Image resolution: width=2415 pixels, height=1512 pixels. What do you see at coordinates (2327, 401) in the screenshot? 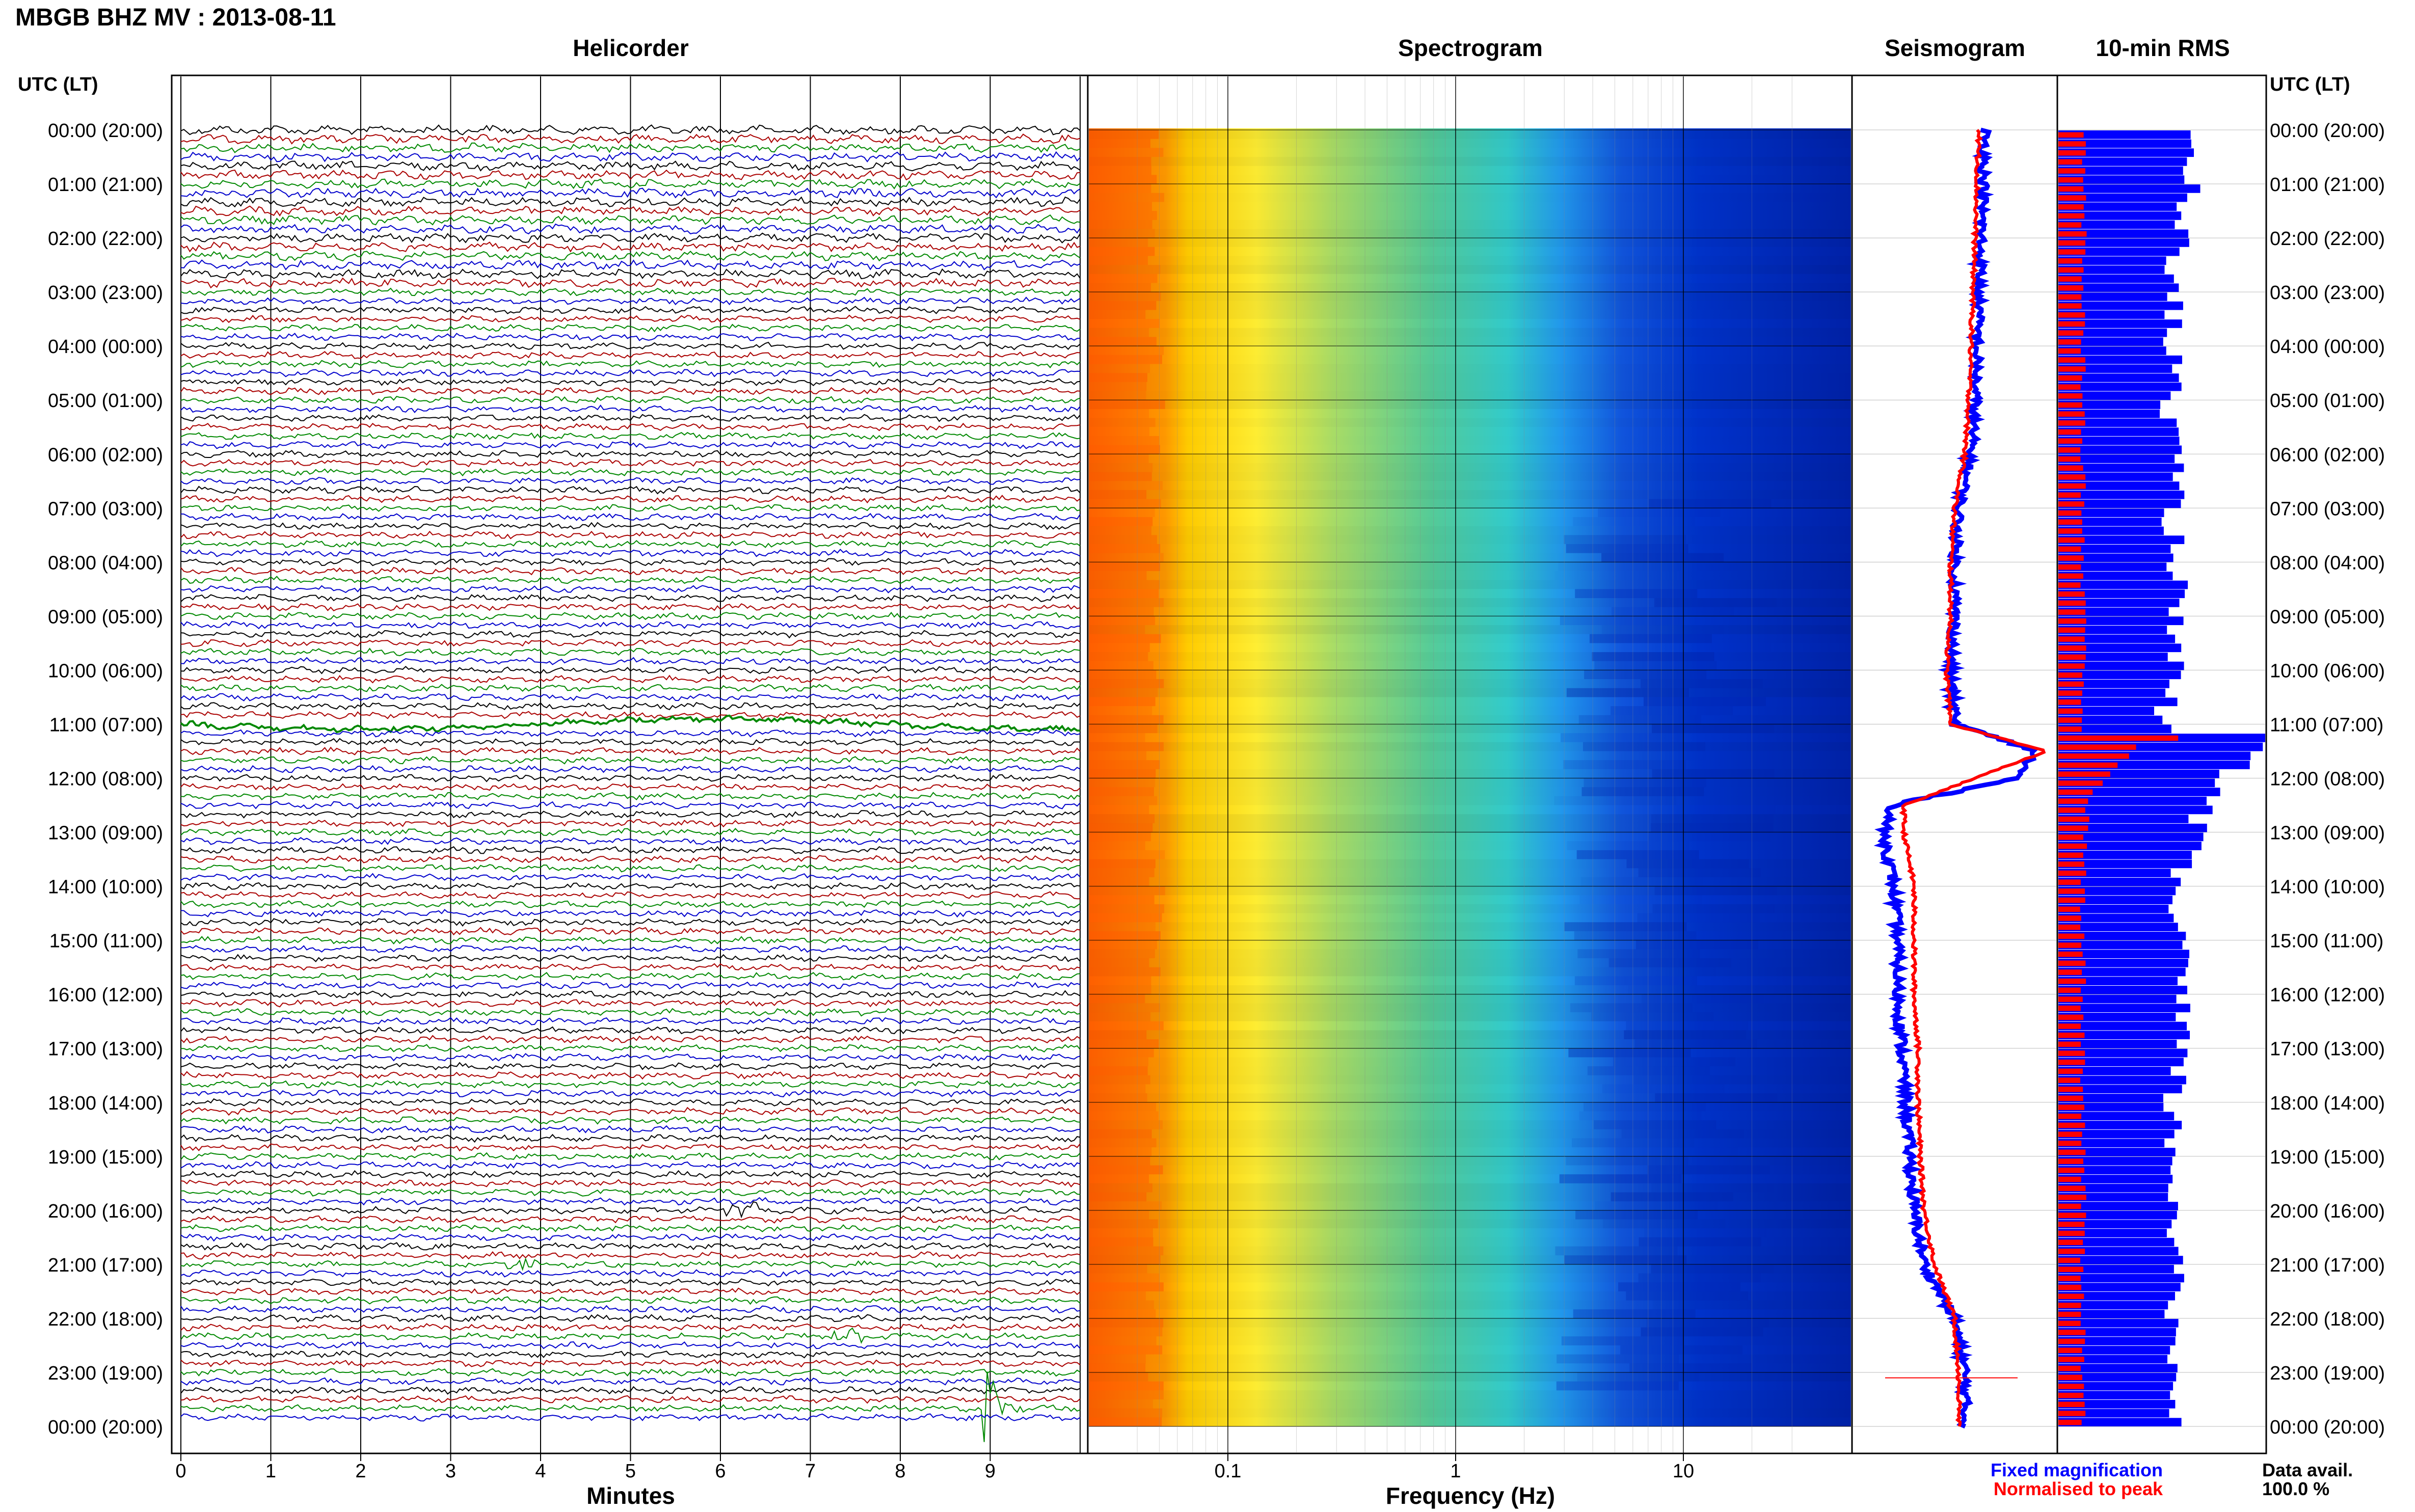
I see `time-label-right: 05:00 (01:00)` at bounding box center [2327, 401].